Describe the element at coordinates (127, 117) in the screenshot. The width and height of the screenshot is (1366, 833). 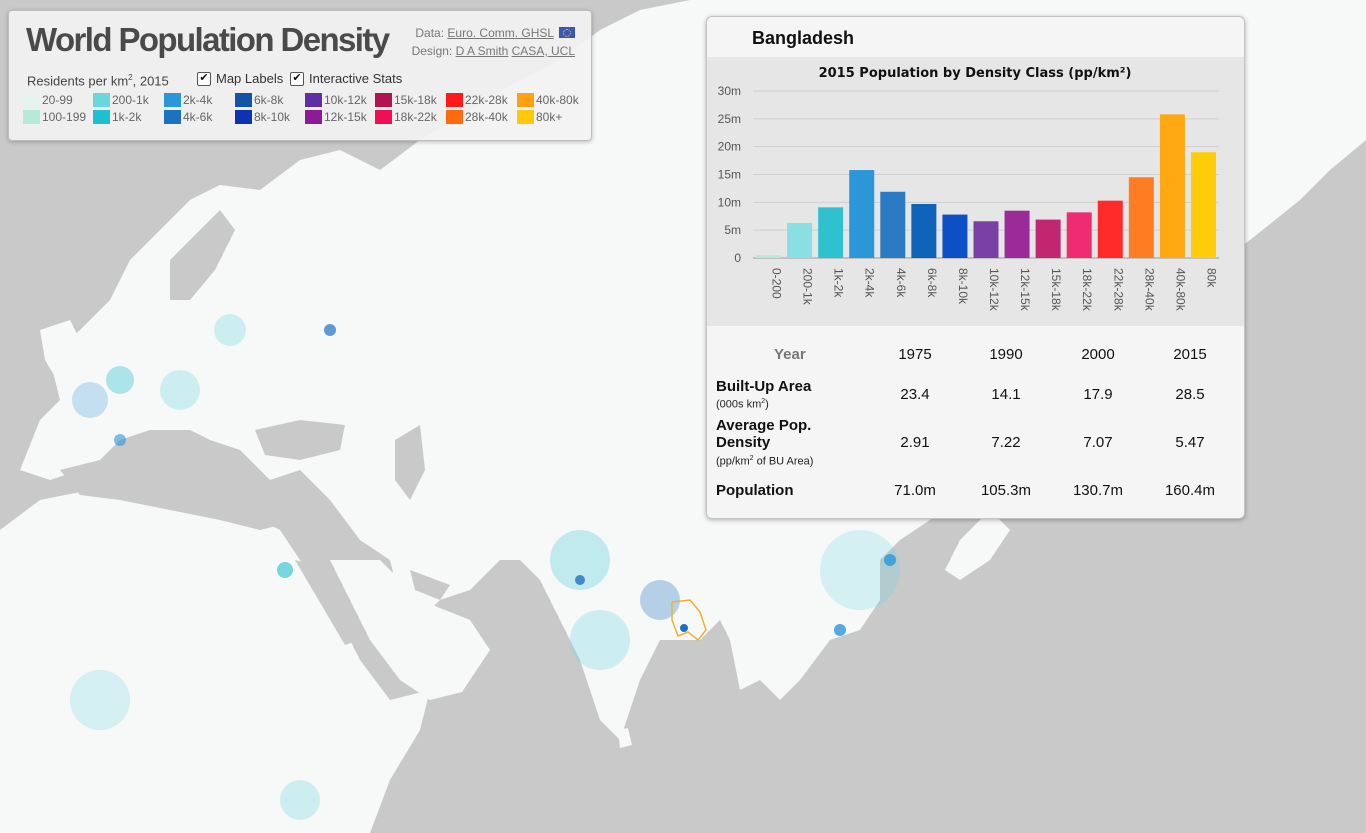
I see `legend-label: 1k-2k` at that location.